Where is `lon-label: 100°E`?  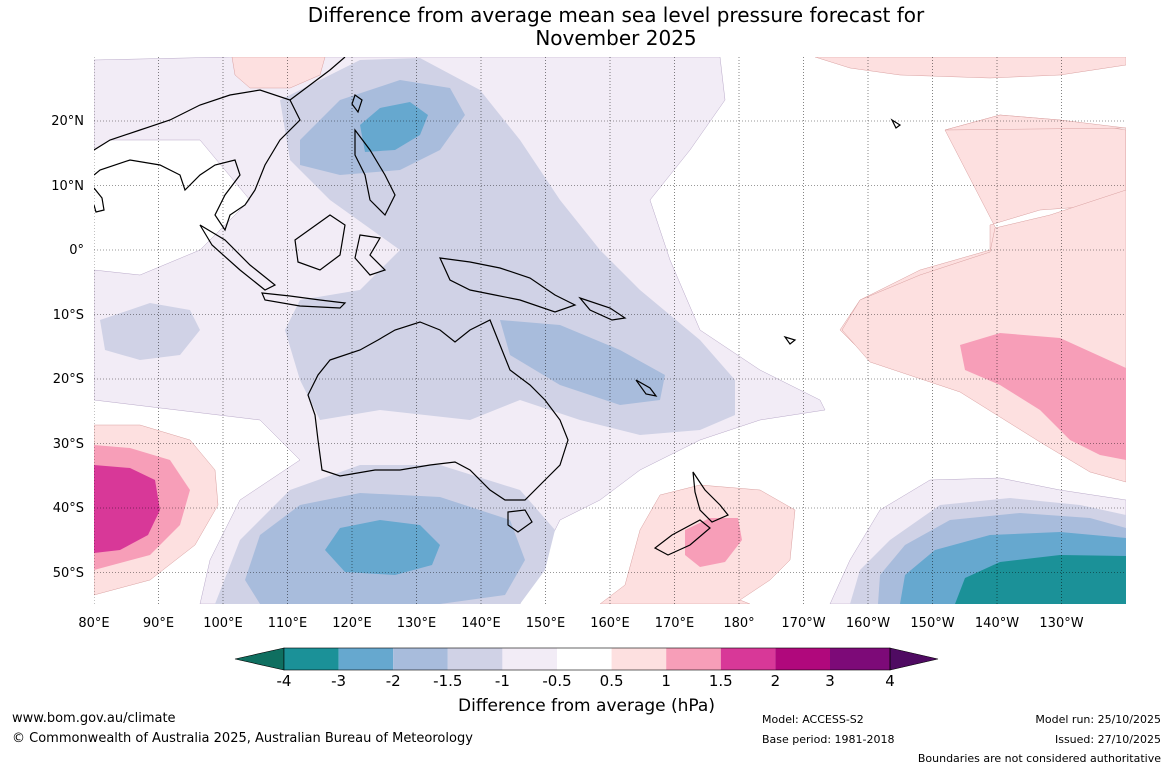 lon-label: 100°E is located at coordinates (223, 623).